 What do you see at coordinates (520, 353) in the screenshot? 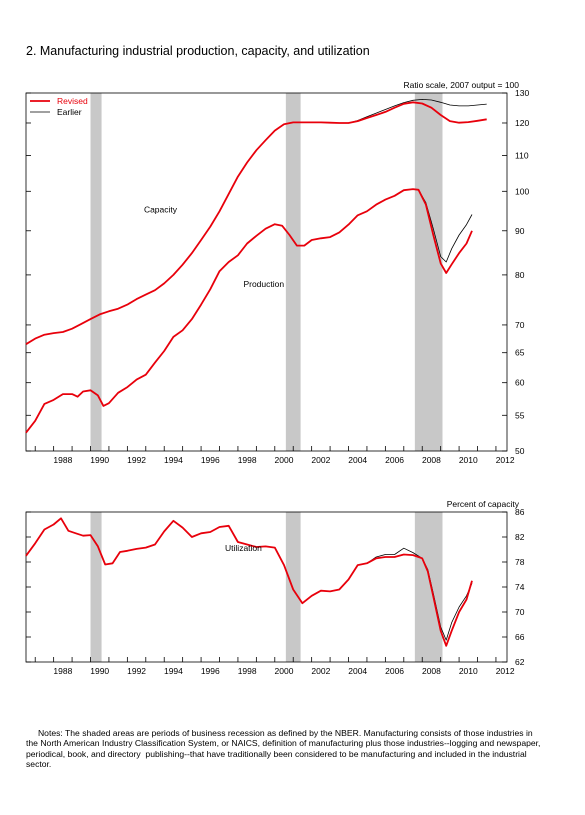
I see `y-tick-label: 65` at bounding box center [520, 353].